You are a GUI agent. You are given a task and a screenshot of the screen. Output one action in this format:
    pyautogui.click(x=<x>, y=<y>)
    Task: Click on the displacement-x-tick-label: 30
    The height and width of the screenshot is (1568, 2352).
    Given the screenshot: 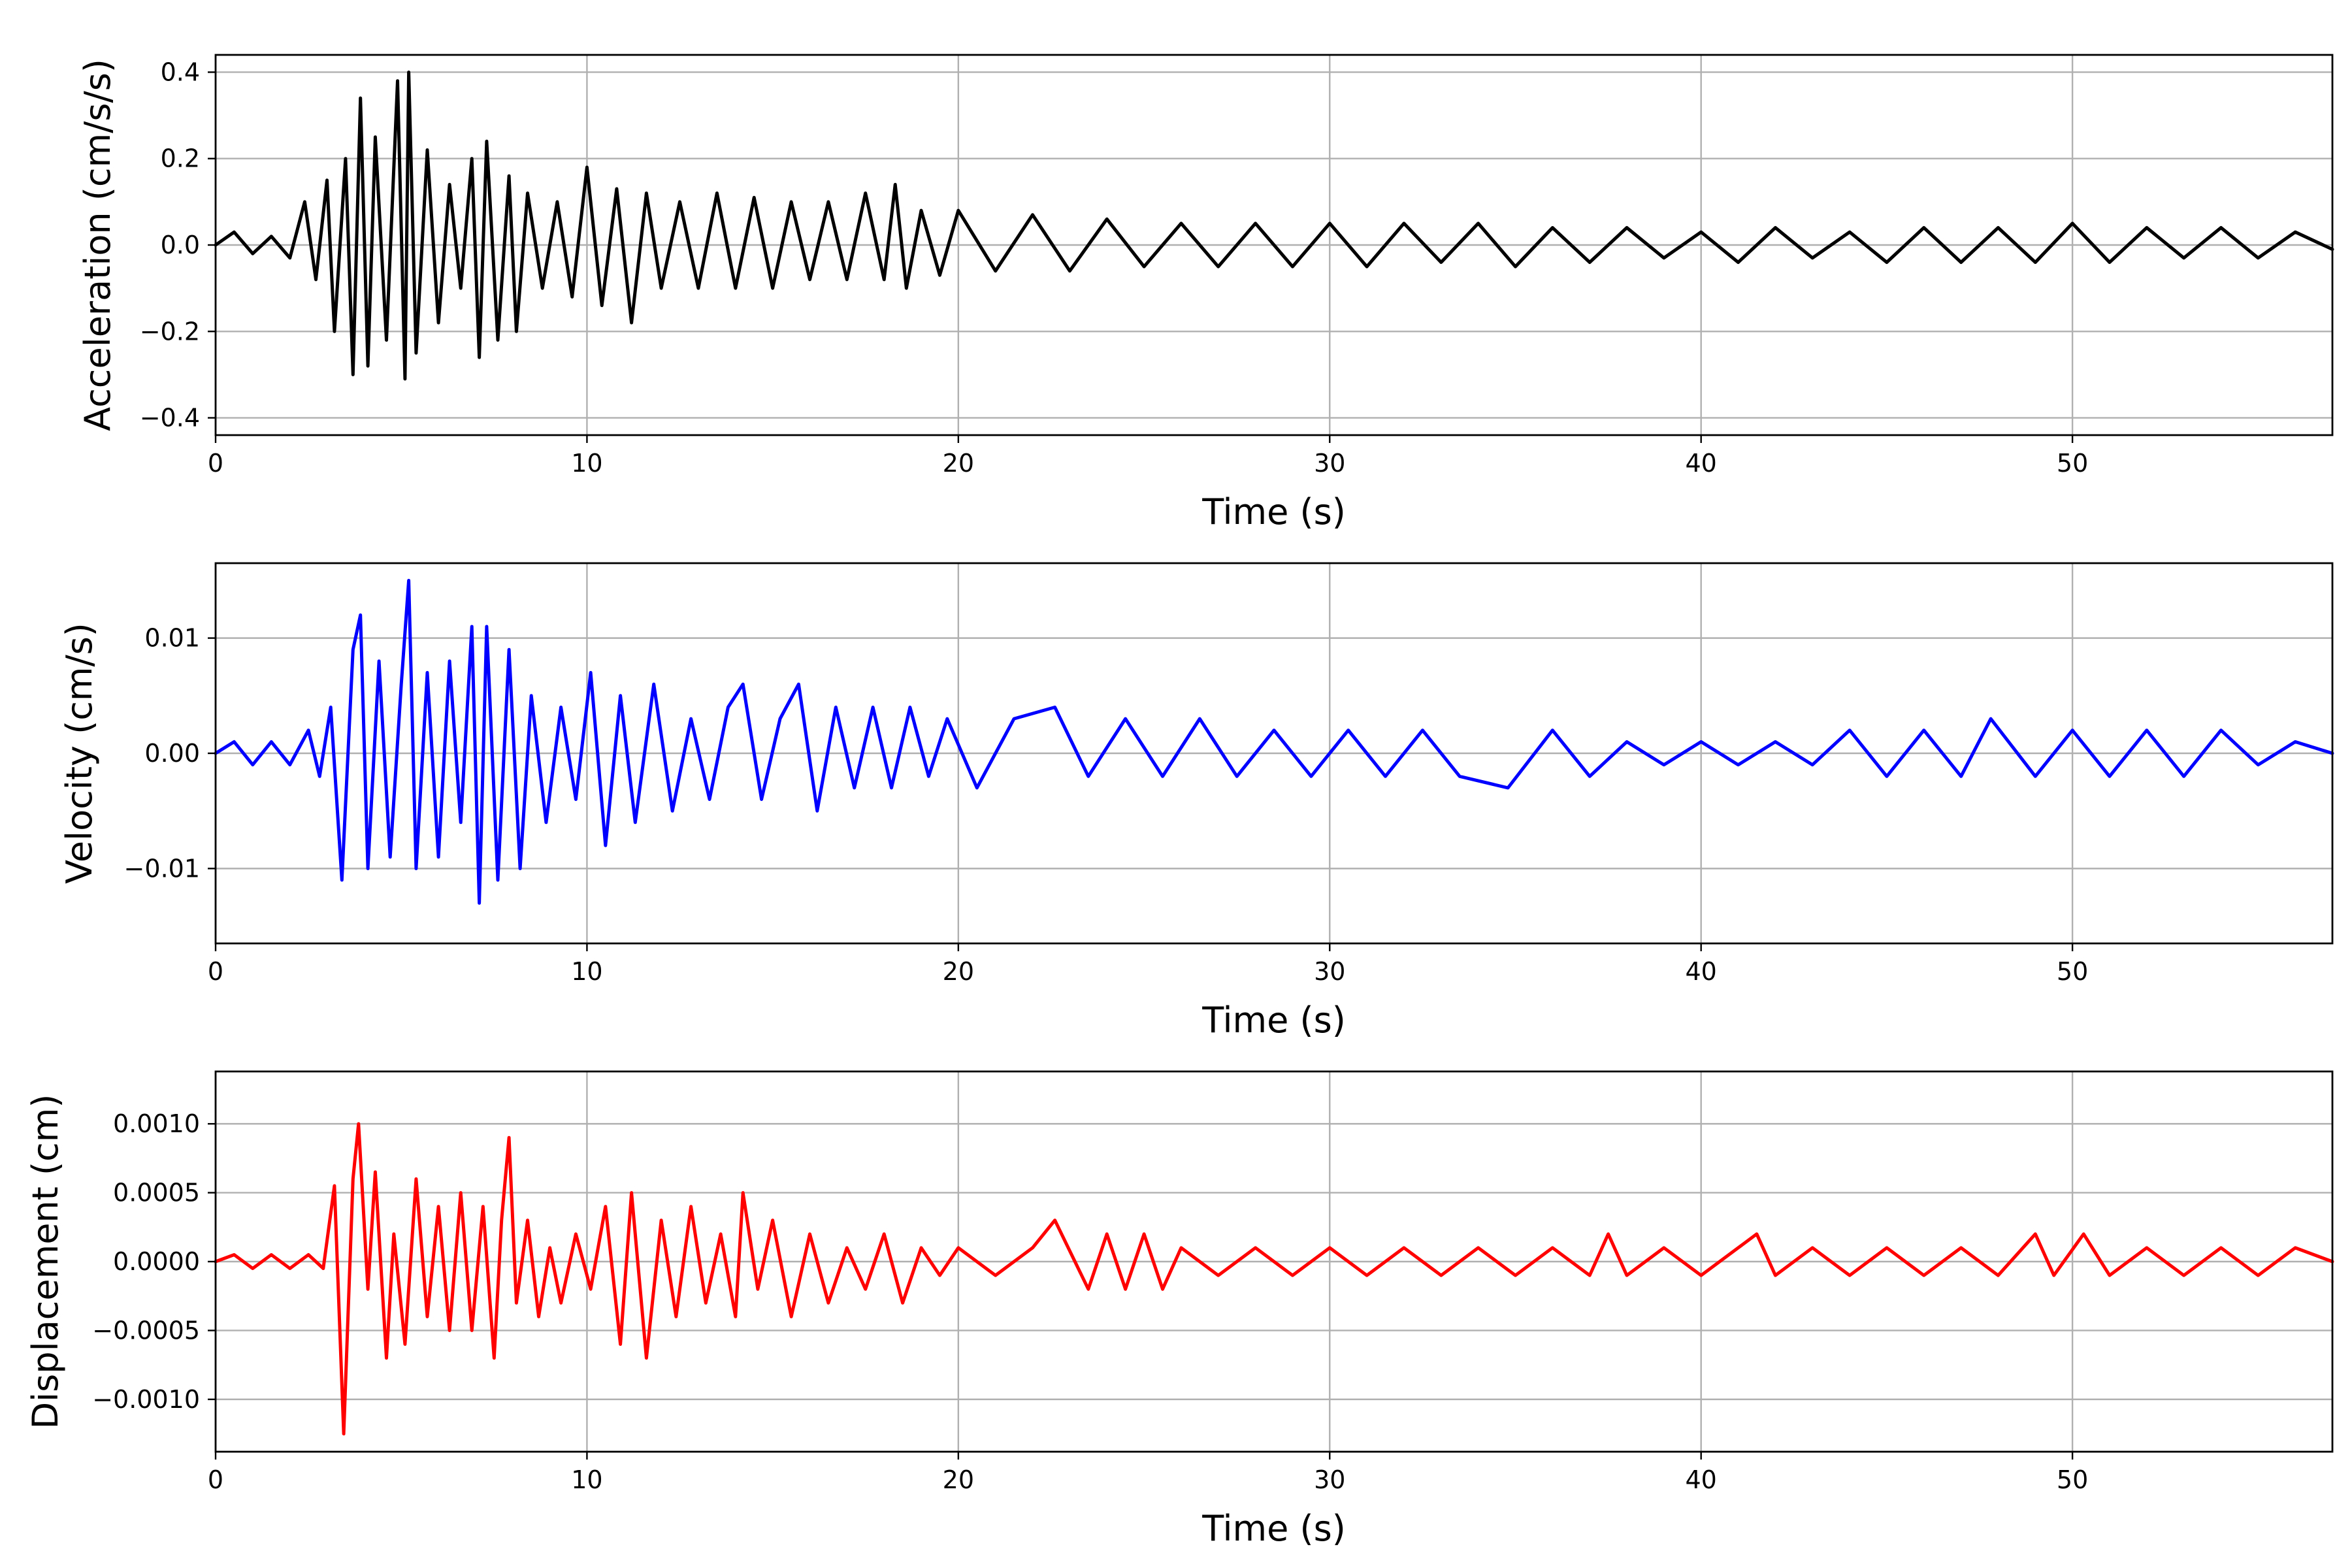 What is the action you would take?
    pyautogui.click(x=1329, y=1479)
    